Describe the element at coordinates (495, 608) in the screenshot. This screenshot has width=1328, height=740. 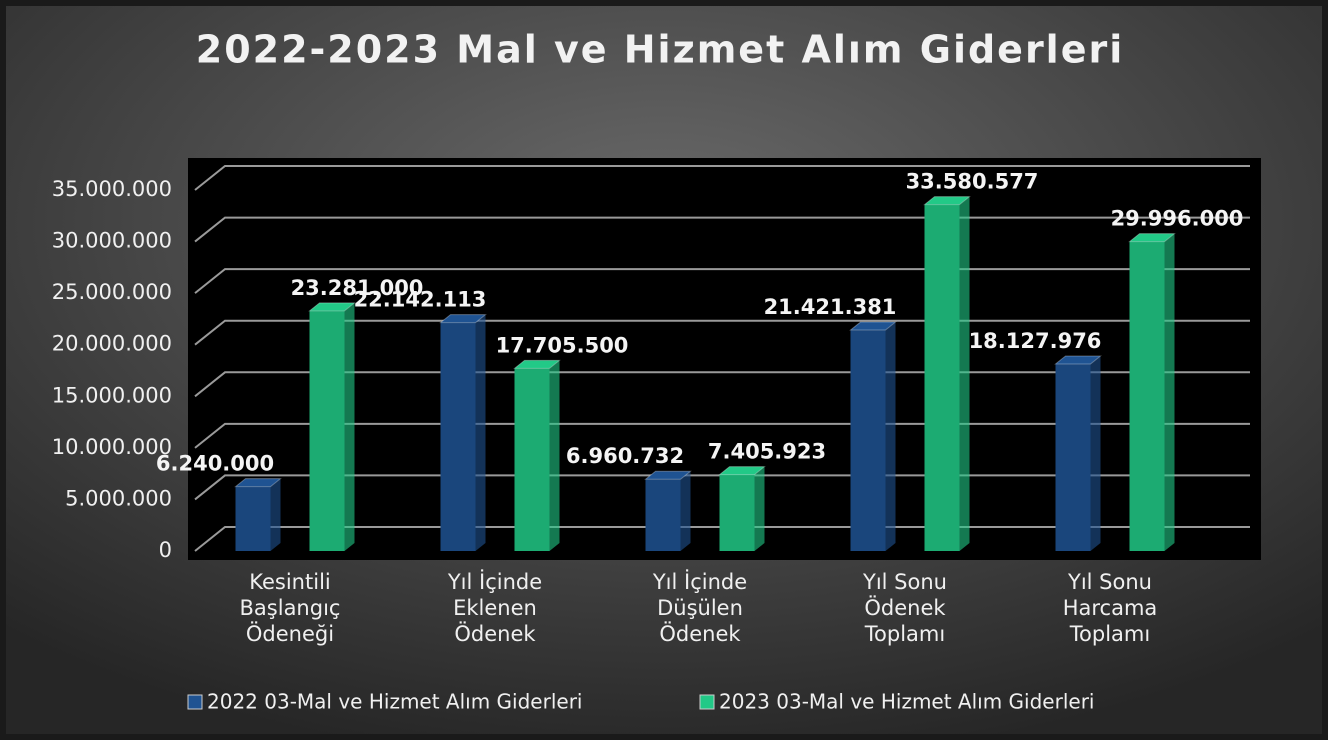
I see `x-tick-label: Eklenen` at that location.